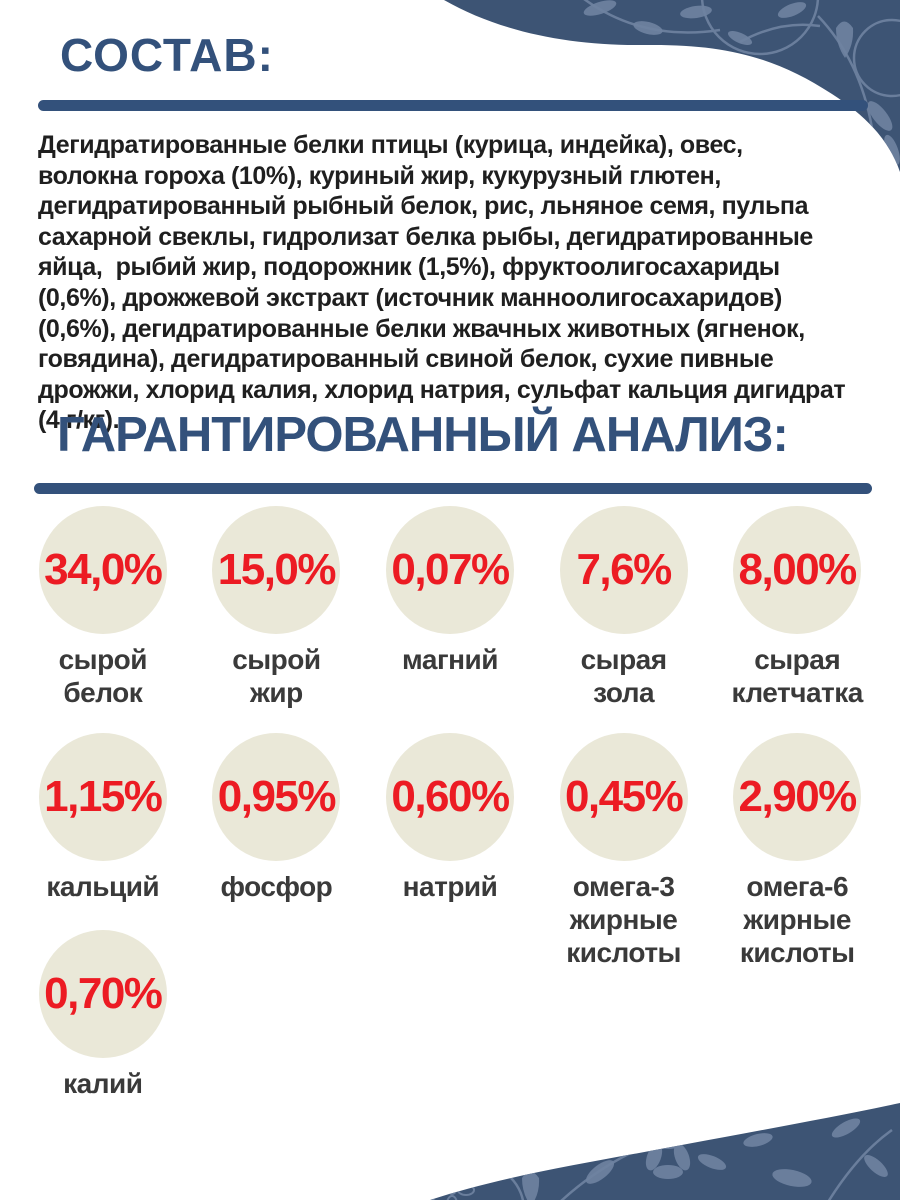 The width and height of the screenshot is (900, 1200). I want to click on stat-circle: 2,90%, so click(797, 797).